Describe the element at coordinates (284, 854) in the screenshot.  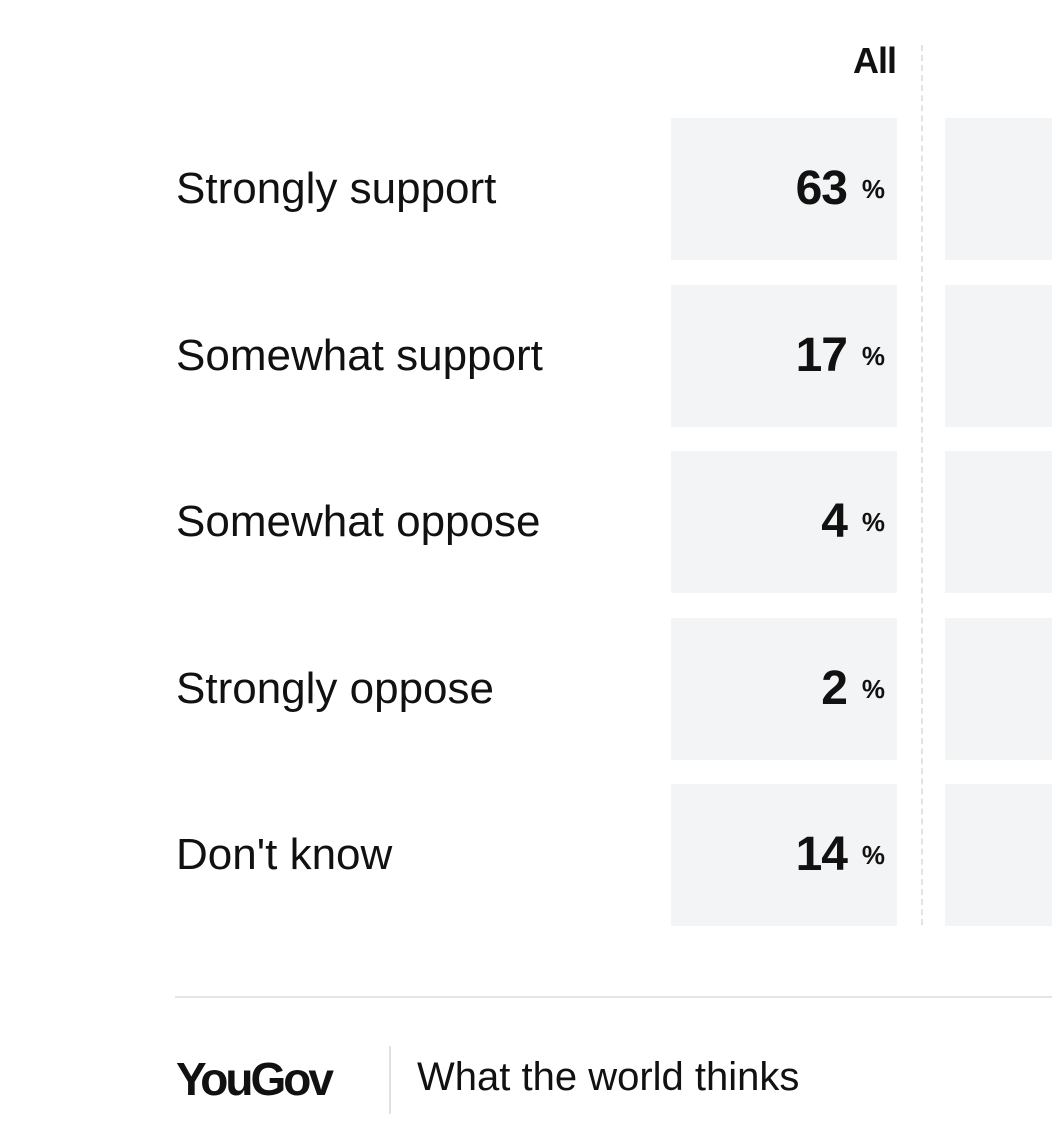
I see `row-label: Don't know` at that location.